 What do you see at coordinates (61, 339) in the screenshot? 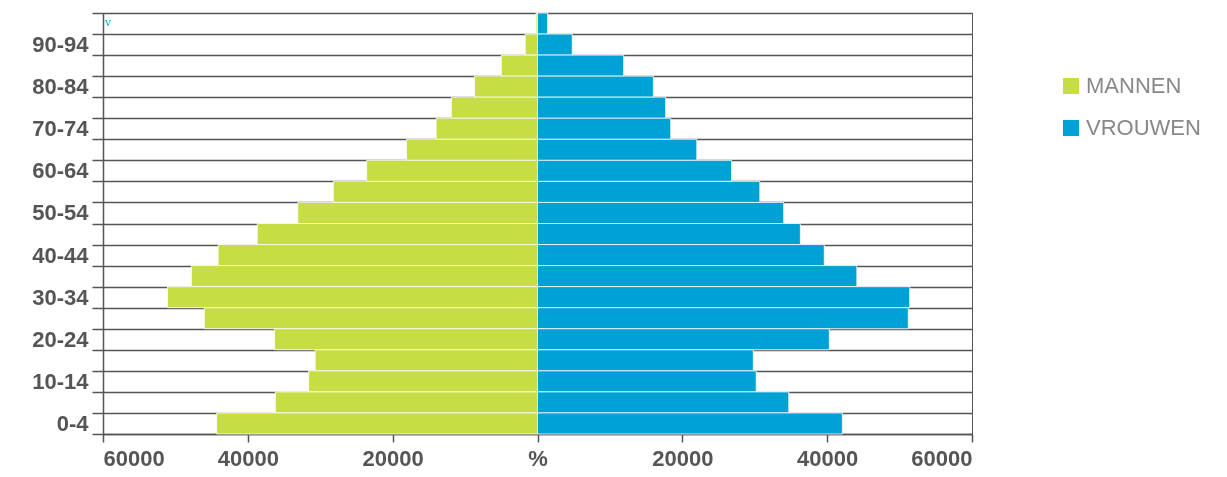
I see `y-tick-label: 20-24` at bounding box center [61, 339].